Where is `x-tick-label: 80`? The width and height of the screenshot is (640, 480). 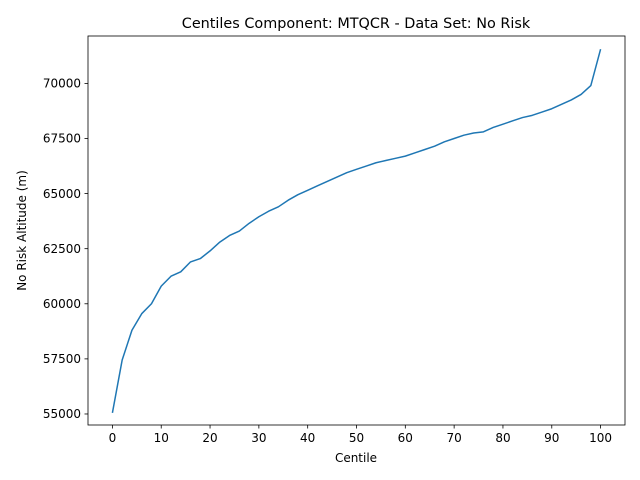
x-tick-label: 80 is located at coordinates (502, 438).